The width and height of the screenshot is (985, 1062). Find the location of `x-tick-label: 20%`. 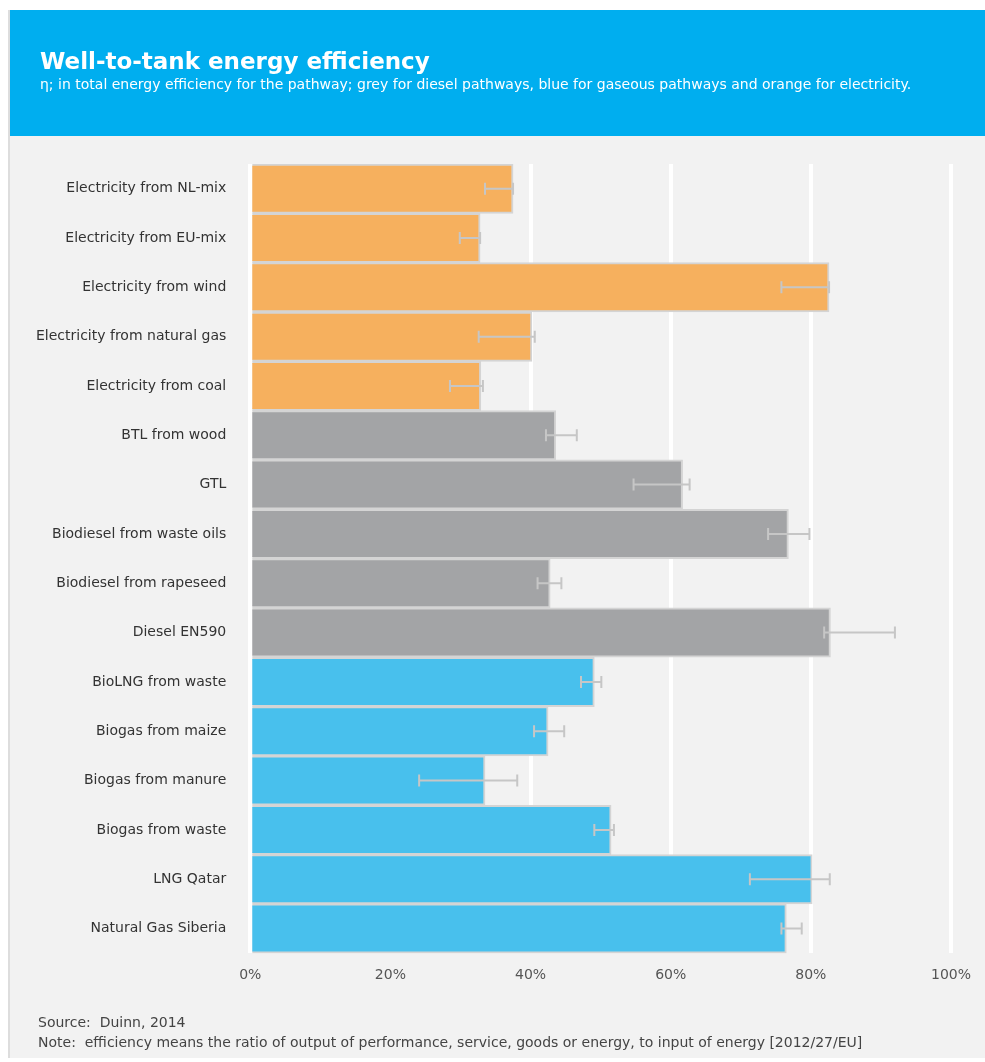

x-tick-label: 20% is located at coordinates (390, 974).